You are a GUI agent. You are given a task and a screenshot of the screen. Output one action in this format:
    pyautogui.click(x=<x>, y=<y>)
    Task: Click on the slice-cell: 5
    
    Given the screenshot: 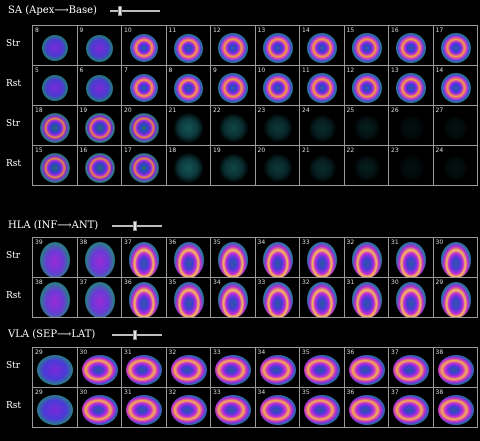 What is the action you would take?
    pyautogui.click(x=55, y=86)
    